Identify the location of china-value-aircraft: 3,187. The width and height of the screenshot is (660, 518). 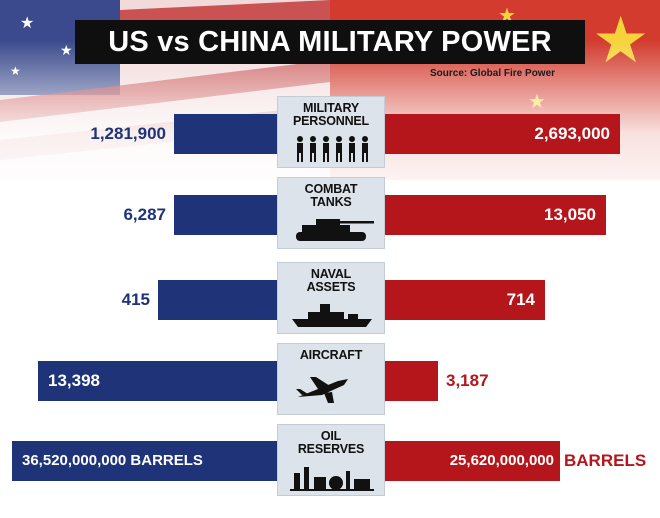
(467, 380).